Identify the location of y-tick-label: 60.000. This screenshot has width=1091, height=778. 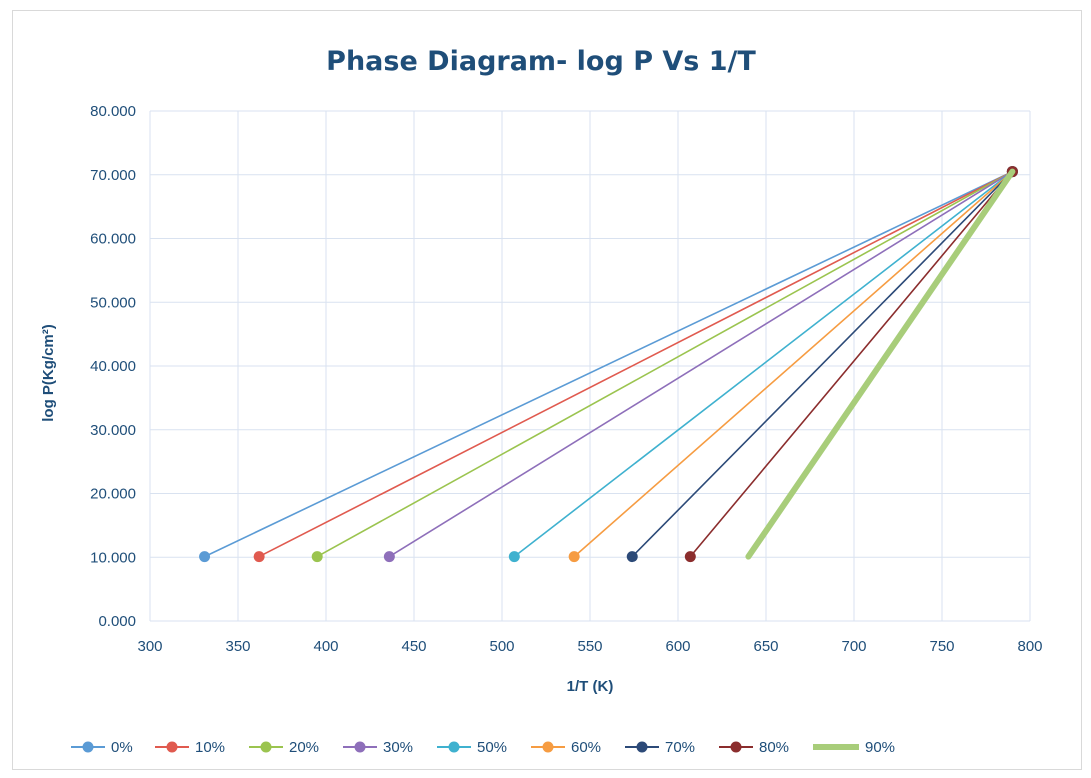
(113, 239).